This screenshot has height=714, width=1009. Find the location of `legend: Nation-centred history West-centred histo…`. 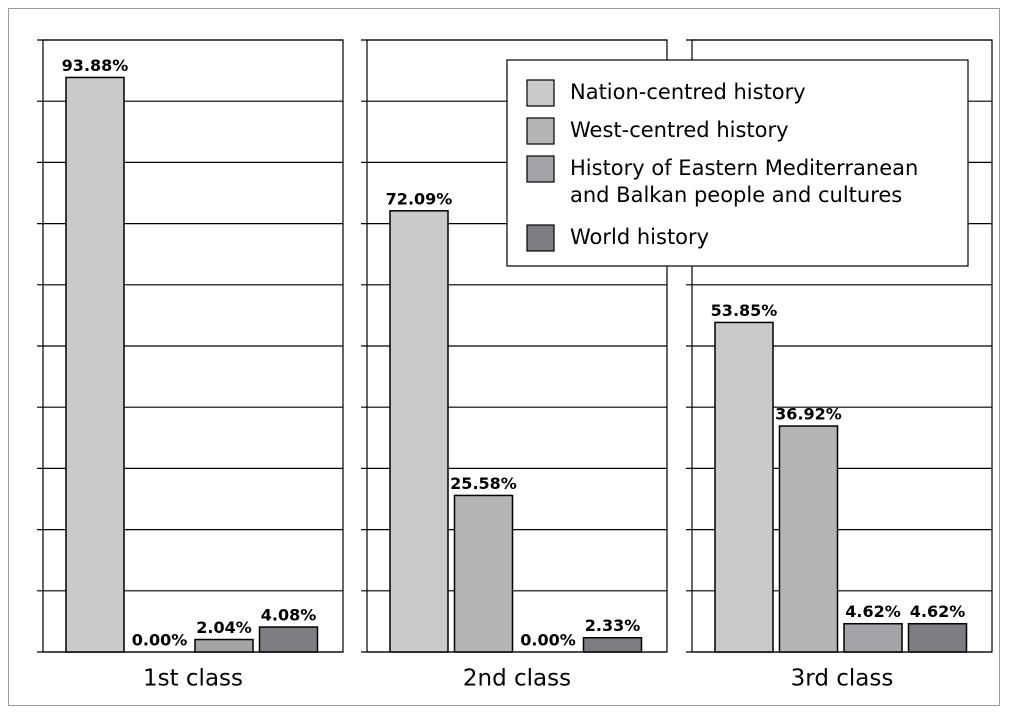

legend: Nation-centred history West-centred histo… is located at coordinates (737, 163).